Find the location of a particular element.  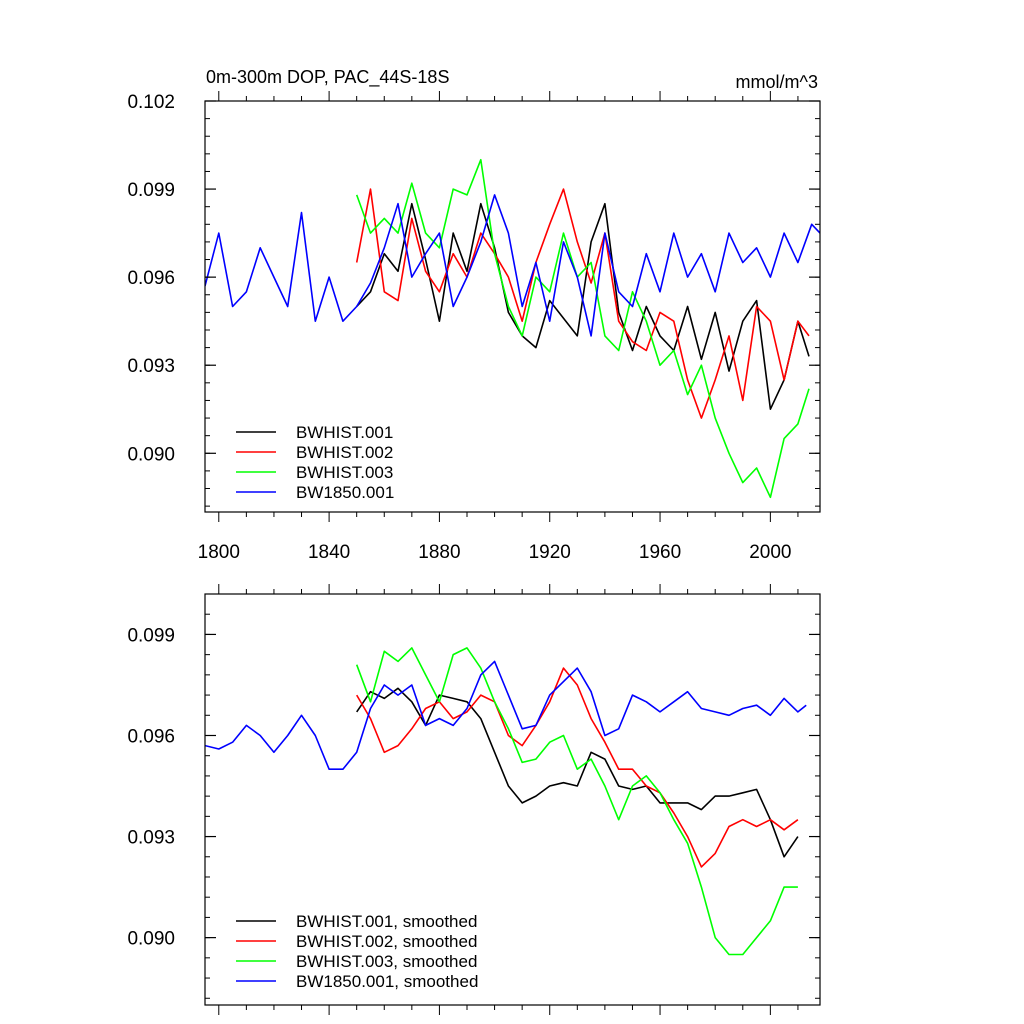

legend-label: BWHIST.001, smoothed is located at coordinates (386, 921).